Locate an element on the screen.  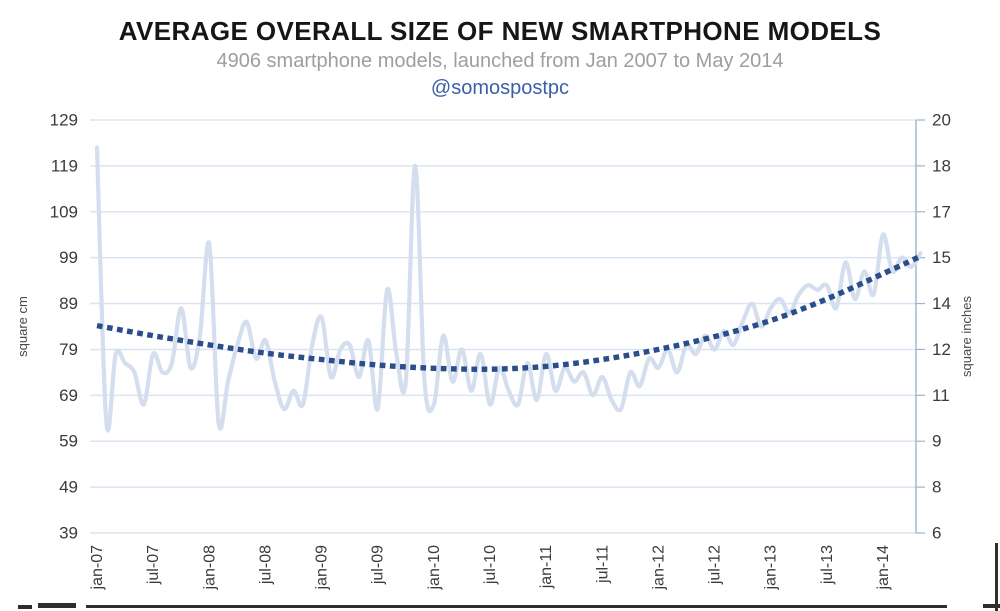
svg-text: jul-09 is located at coordinates (378, 565).